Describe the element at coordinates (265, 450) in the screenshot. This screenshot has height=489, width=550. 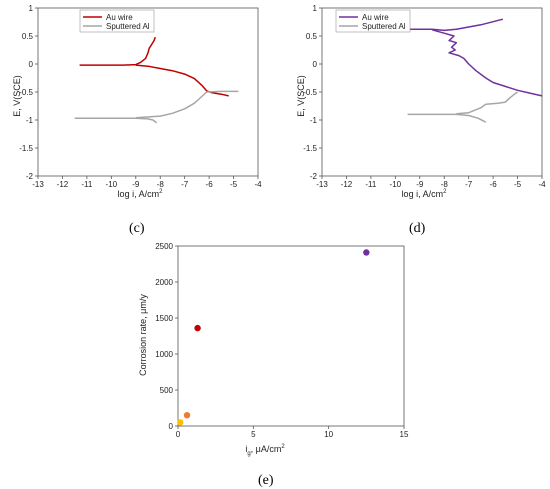
I see `chart-e-xlabel: ig, μA/cm2` at that location.